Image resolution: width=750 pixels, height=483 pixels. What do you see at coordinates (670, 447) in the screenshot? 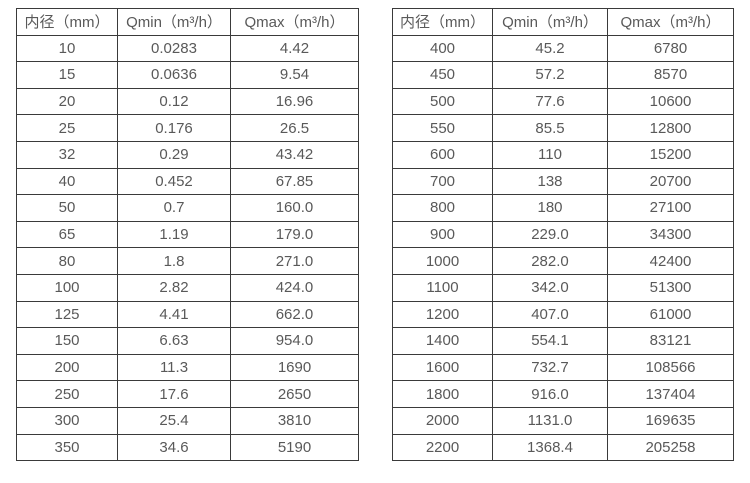
I see `table-cell: 205258` at bounding box center [670, 447].